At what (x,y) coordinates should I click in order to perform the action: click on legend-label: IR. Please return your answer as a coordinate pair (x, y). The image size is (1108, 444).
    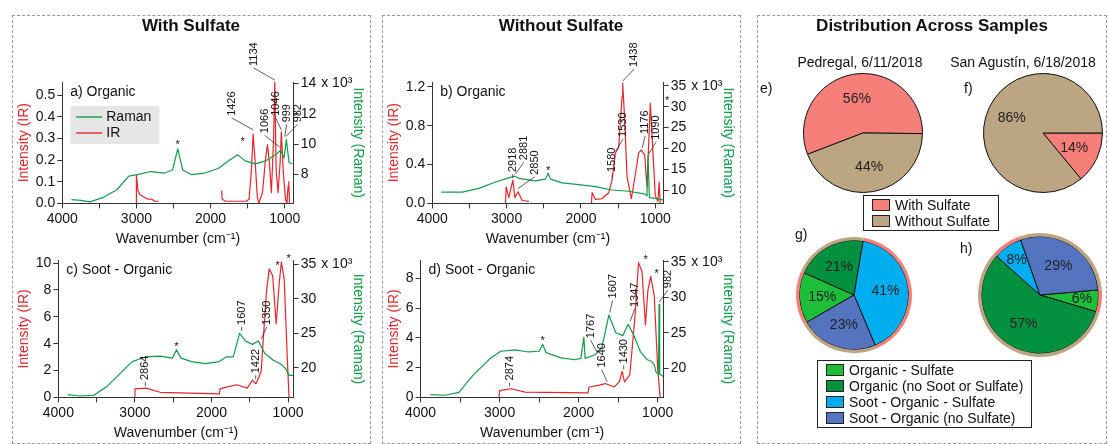
    Looking at the image, I should click on (113, 131).